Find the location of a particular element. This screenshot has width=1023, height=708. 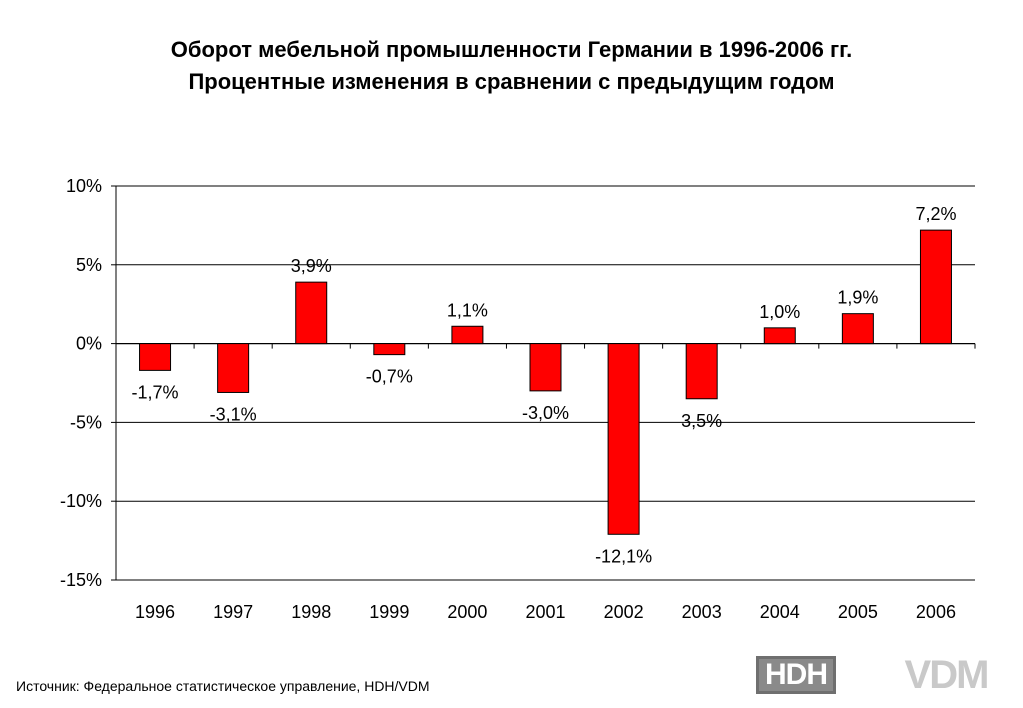

y-tick-label: -10% is located at coordinates (81, 501).